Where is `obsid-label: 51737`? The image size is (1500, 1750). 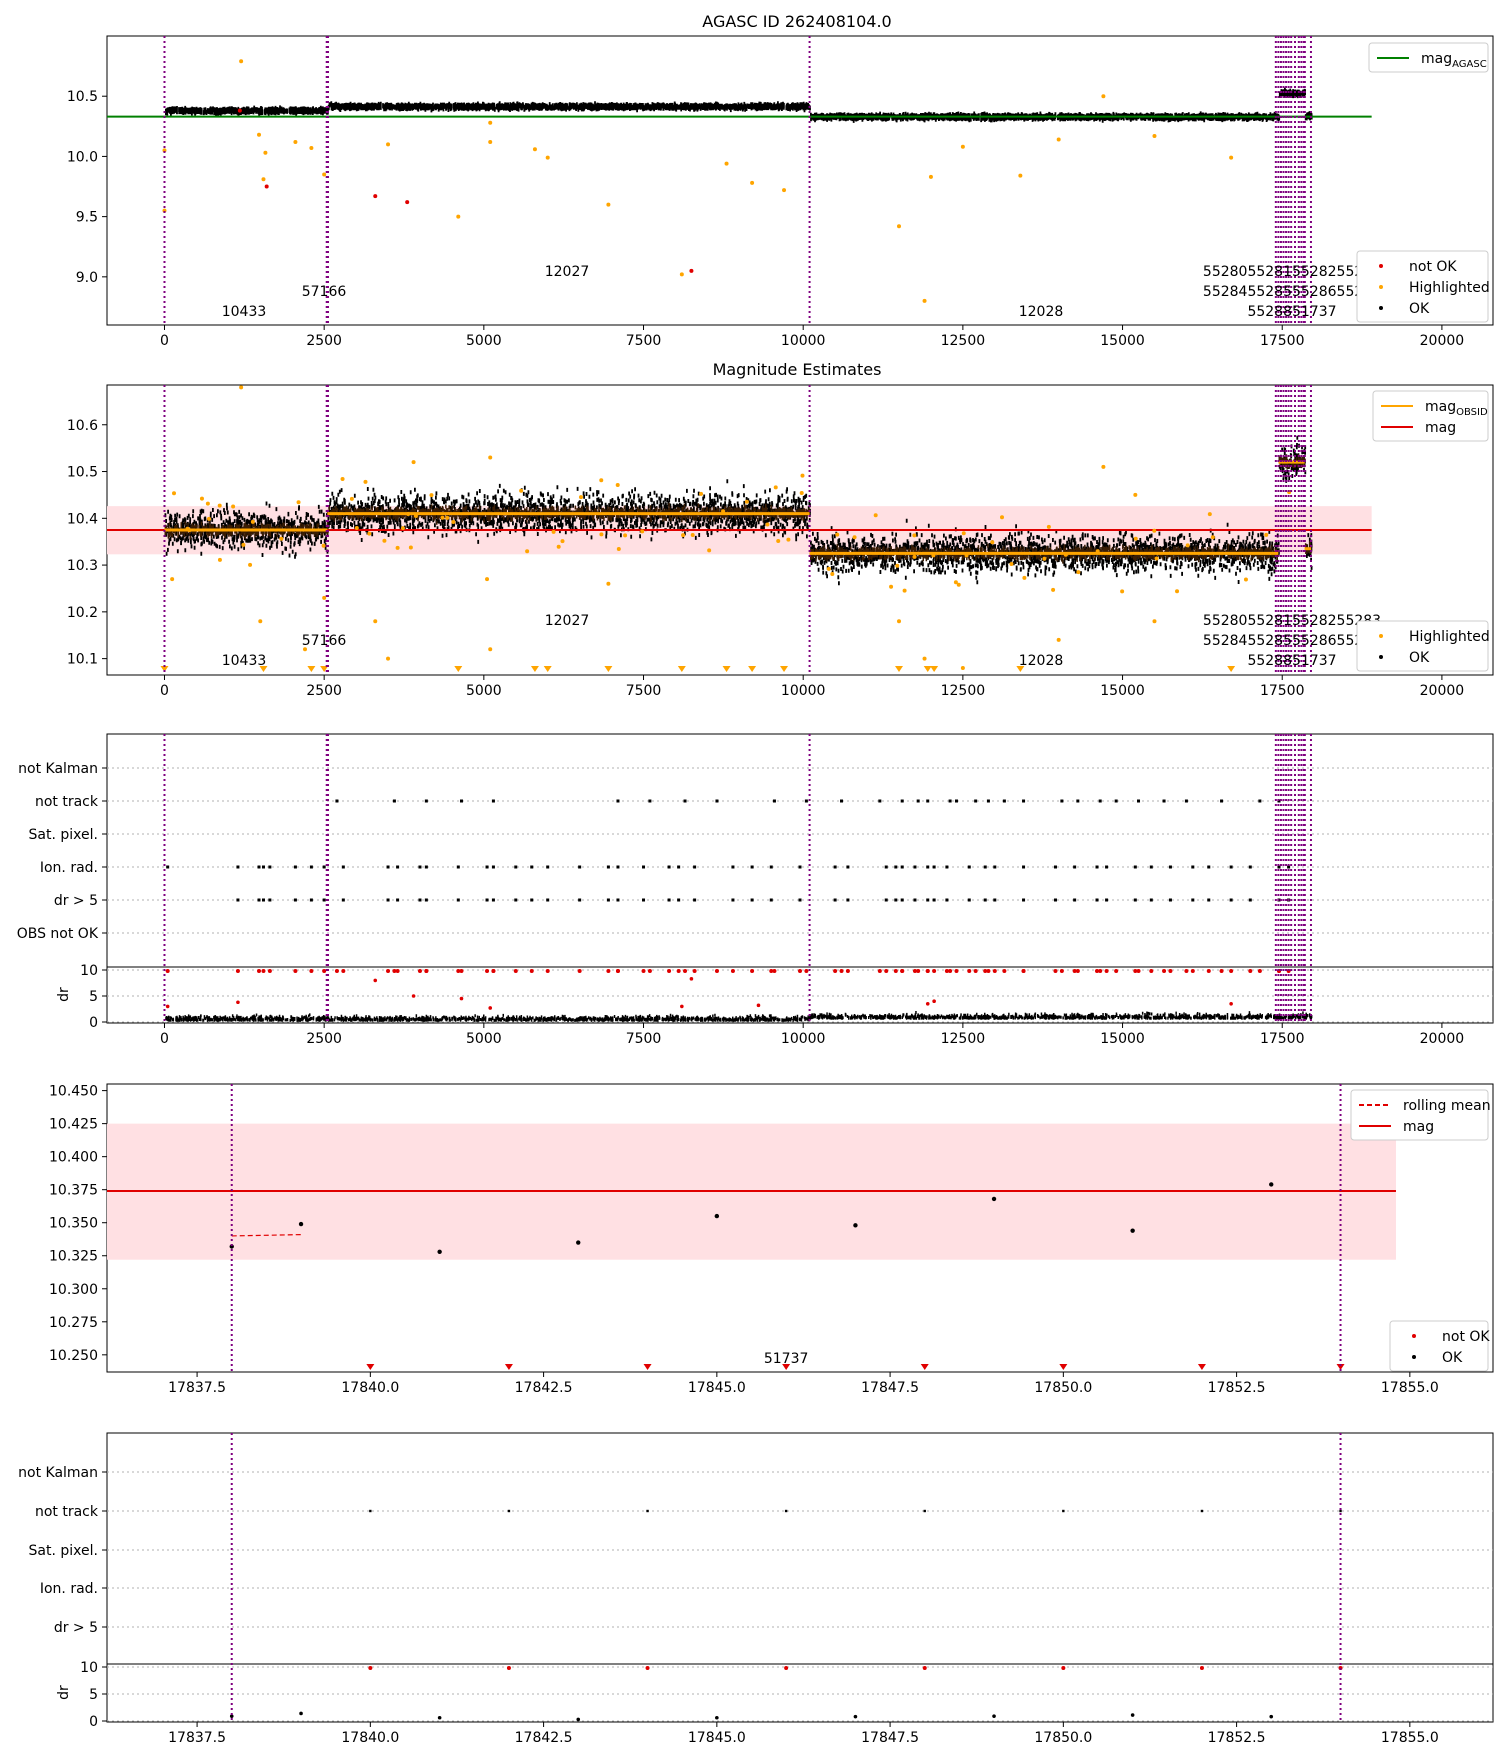
obsid-label: 51737 is located at coordinates (786, 1359).